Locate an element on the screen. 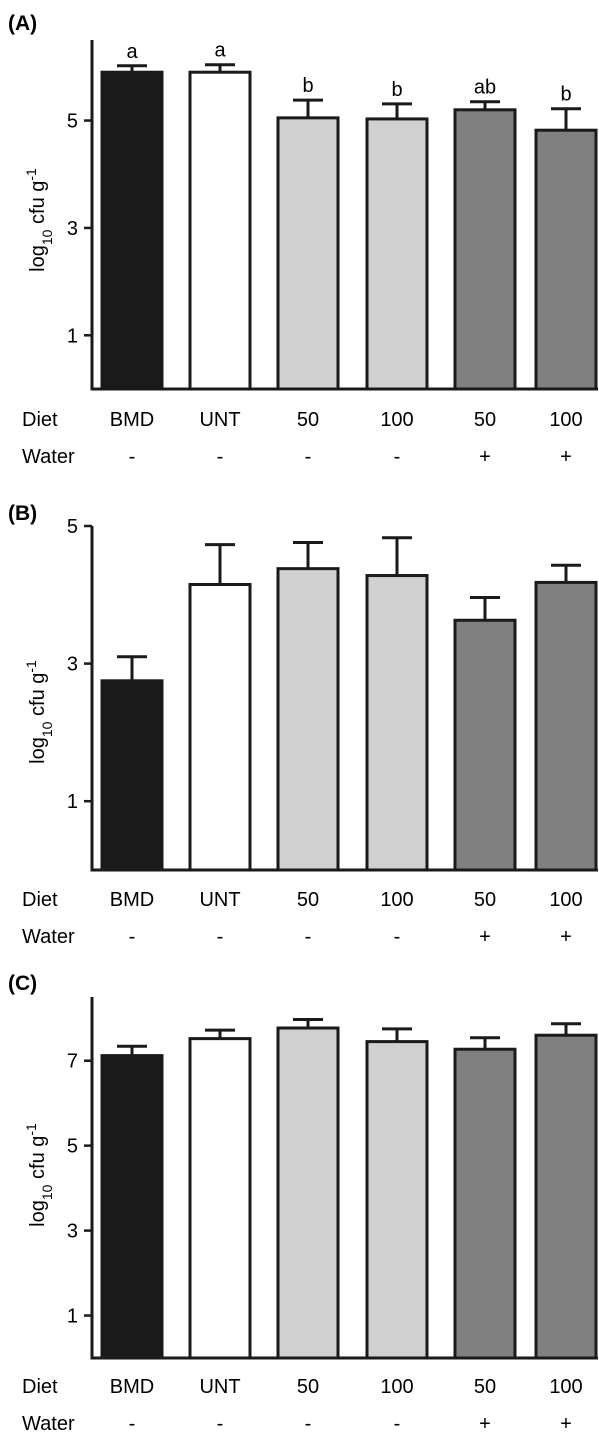  panel-label: (C) is located at coordinates (22, 983).